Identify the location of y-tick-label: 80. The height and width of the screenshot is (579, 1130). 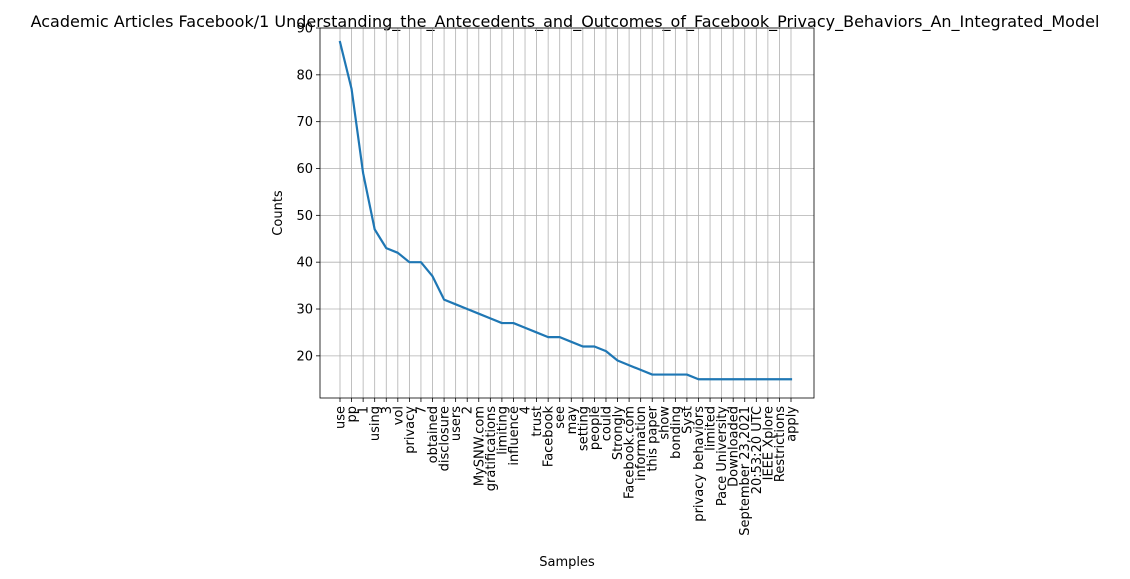
(304, 75).